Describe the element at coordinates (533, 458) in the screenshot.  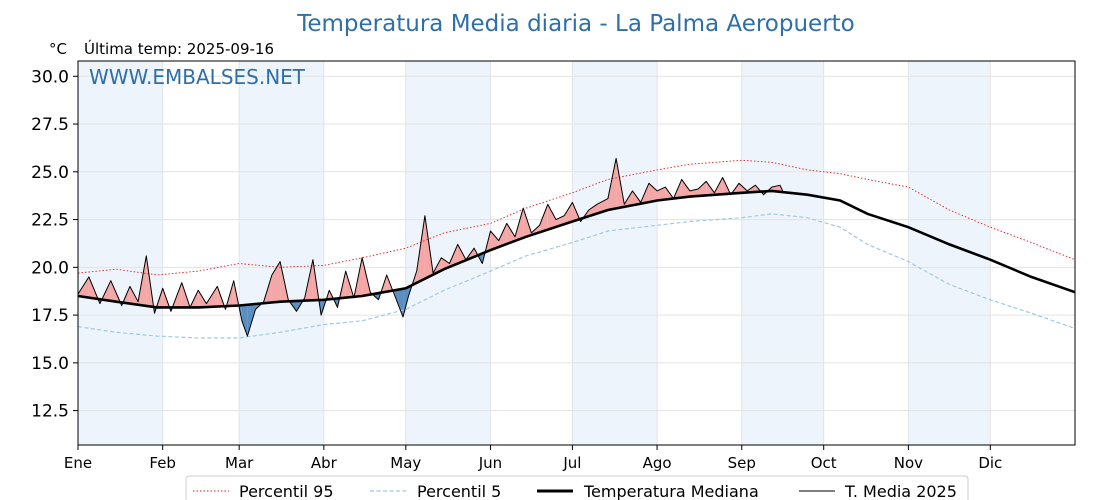
I see `x-axis-ticks: Ene Feb Mar Abr May Jun Jul Ago Sep Oct Nov Dic` at that location.